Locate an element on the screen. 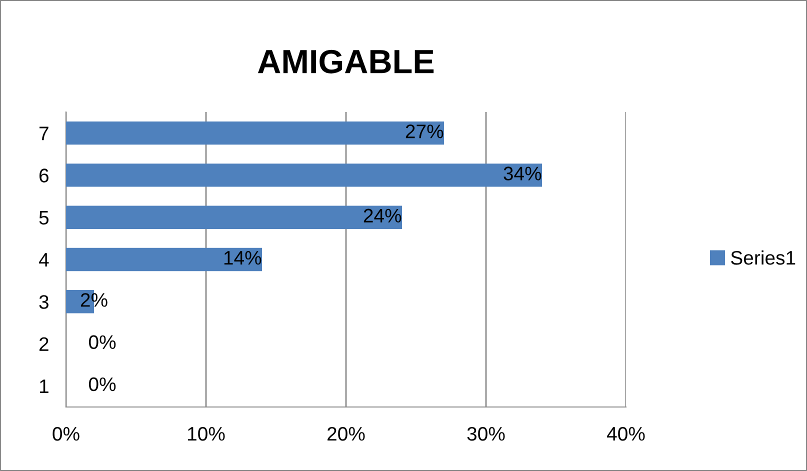  data-label: 24% is located at coordinates (383, 215).